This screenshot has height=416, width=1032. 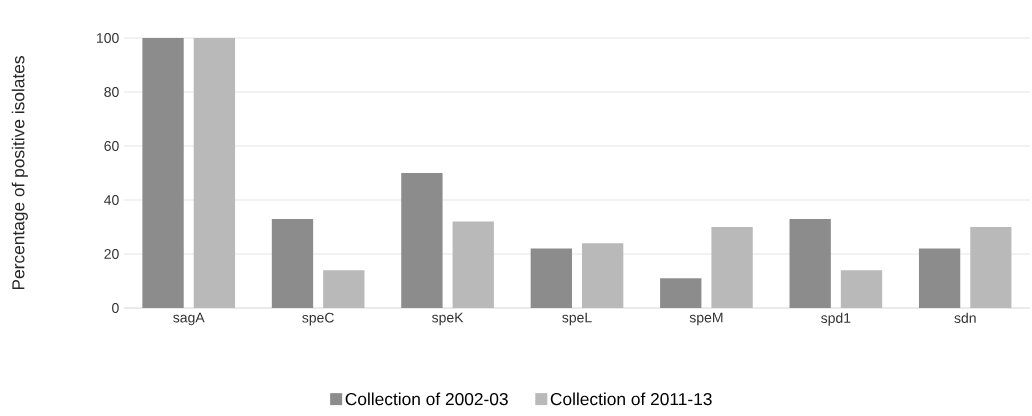 What do you see at coordinates (577, 319) in the screenshot?
I see `x-tick-label: speL` at bounding box center [577, 319].